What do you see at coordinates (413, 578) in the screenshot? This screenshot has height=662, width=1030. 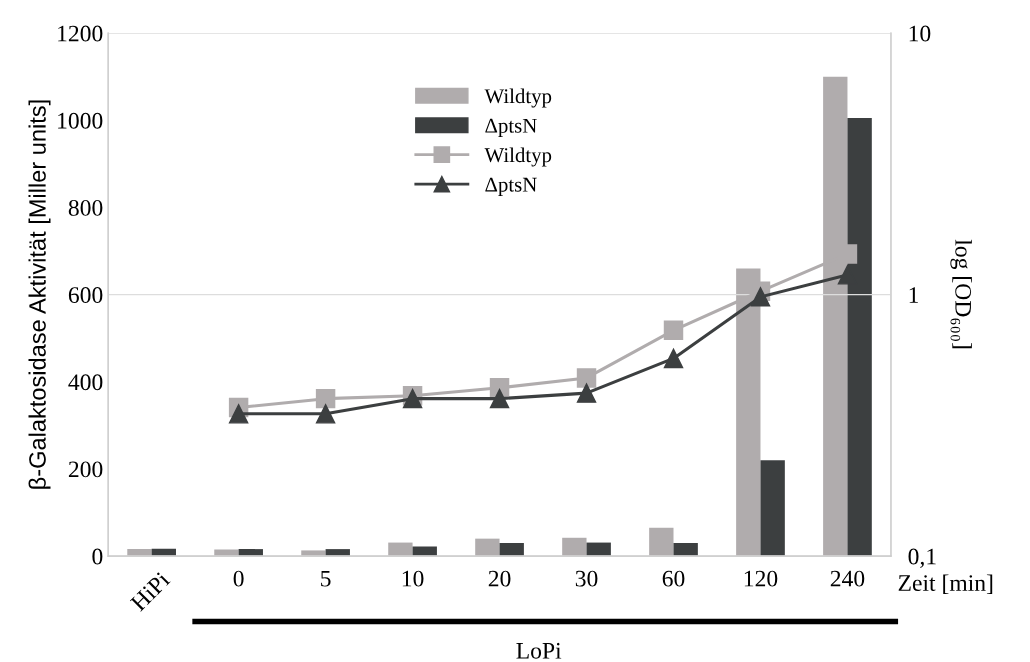 I see `x-tick-label: 10` at bounding box center [413, 578].